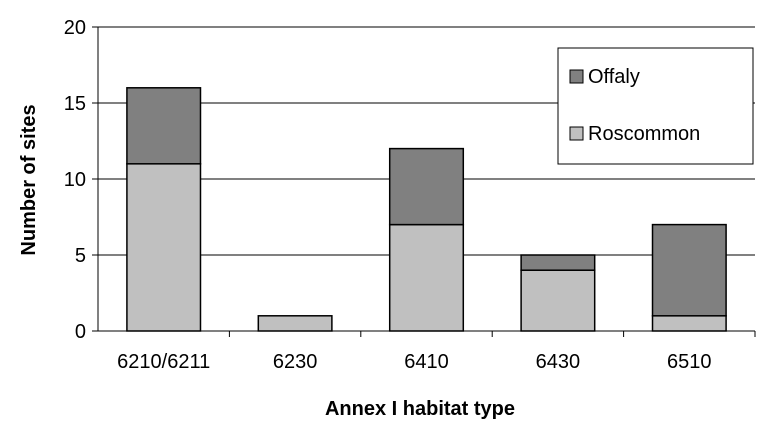  I want to click on x-tick-label-6230: 6230, so click(295, 362).